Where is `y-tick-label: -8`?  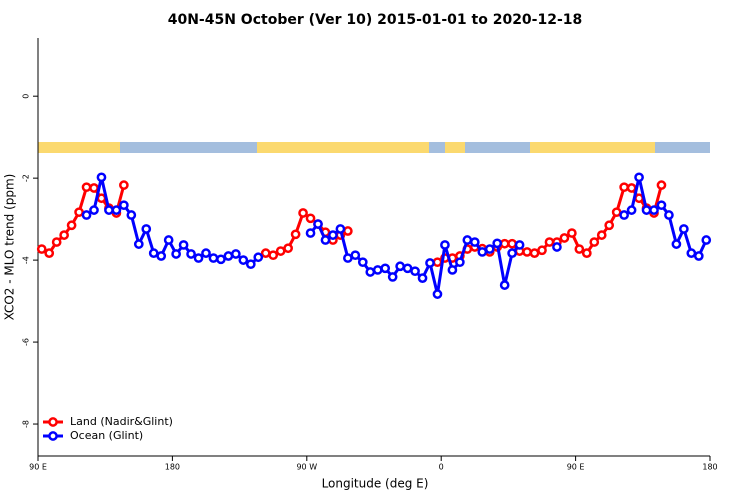
y-tick-label: -8 is located at coordinates (26, 424).